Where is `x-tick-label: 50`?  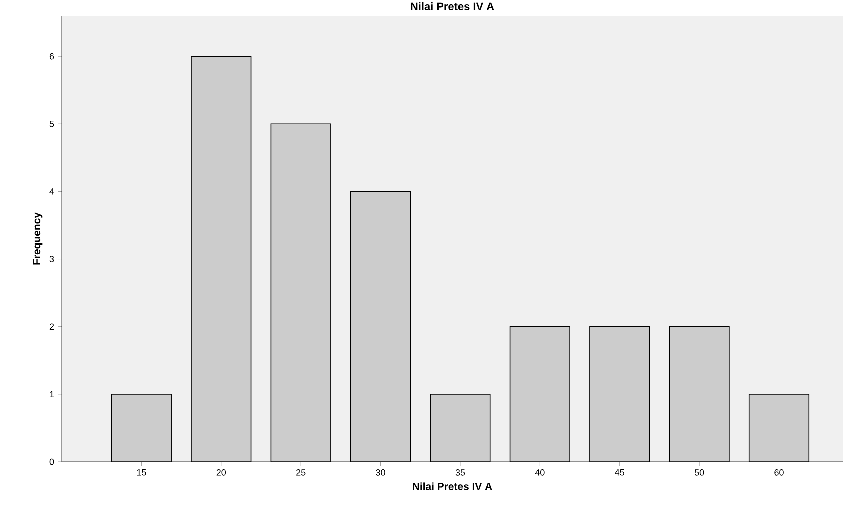
x-tick-label: 50 is located at coordinates (699, 473).